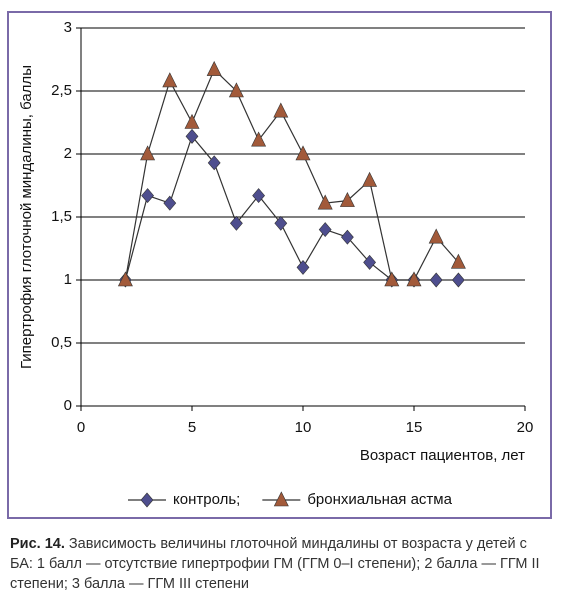  What do you see at coordinates (26, 217) in the screenshot?
I see `y-axis-label: Гипертрофия глоточной миндалины, баллы` at bounding box center [26, 217].